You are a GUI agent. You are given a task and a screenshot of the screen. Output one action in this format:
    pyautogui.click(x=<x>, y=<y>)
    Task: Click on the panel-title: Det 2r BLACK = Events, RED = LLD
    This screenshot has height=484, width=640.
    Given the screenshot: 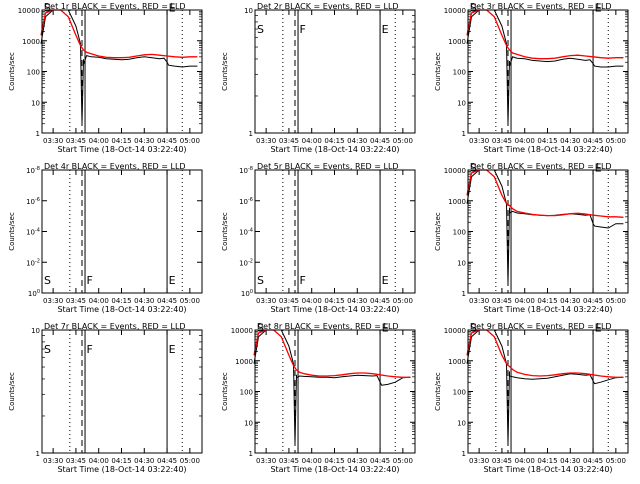 What is the action you would take?
    pyautogui.click(x=328, y=6)
    